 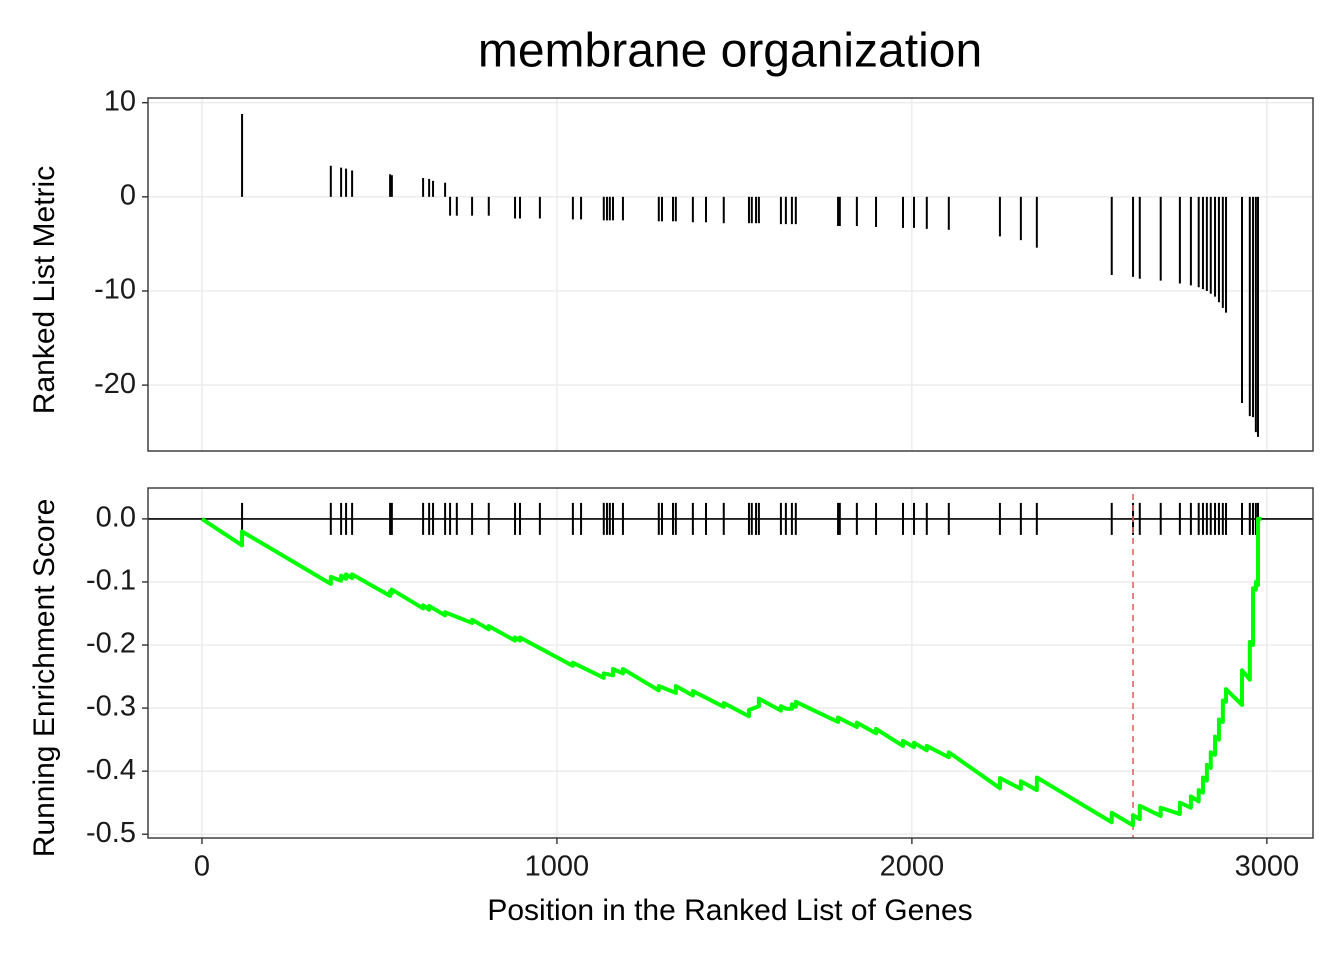 I want to click on y-tick-label: -0.4, so click(x=111, y=770).